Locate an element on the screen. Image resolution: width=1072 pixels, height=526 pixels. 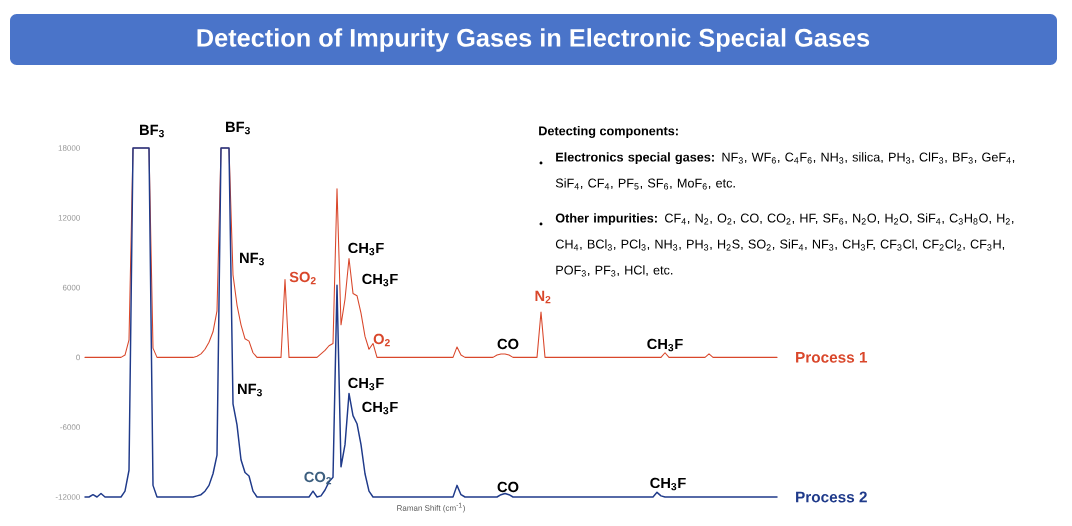
annotation: SO$_{2}$ is located at coordinates (302, 278).